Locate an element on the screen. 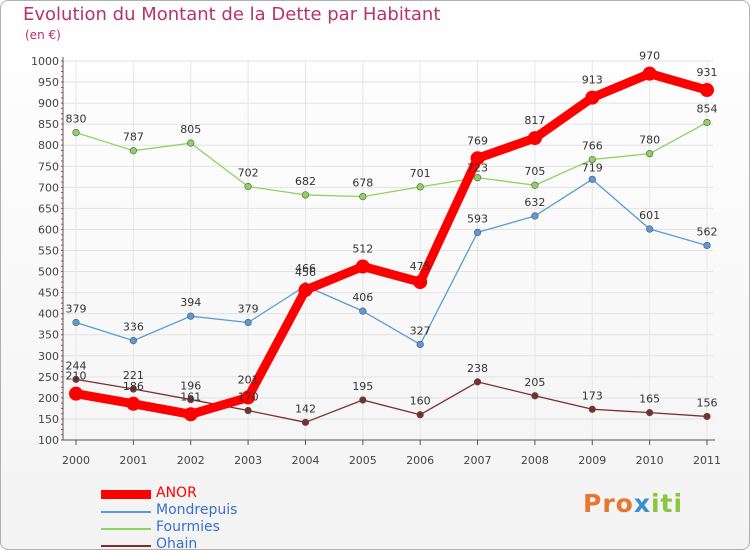 This screenshot has width=750, height=550. point-mondrepuis-2000 is located at coordinates (76, 322).